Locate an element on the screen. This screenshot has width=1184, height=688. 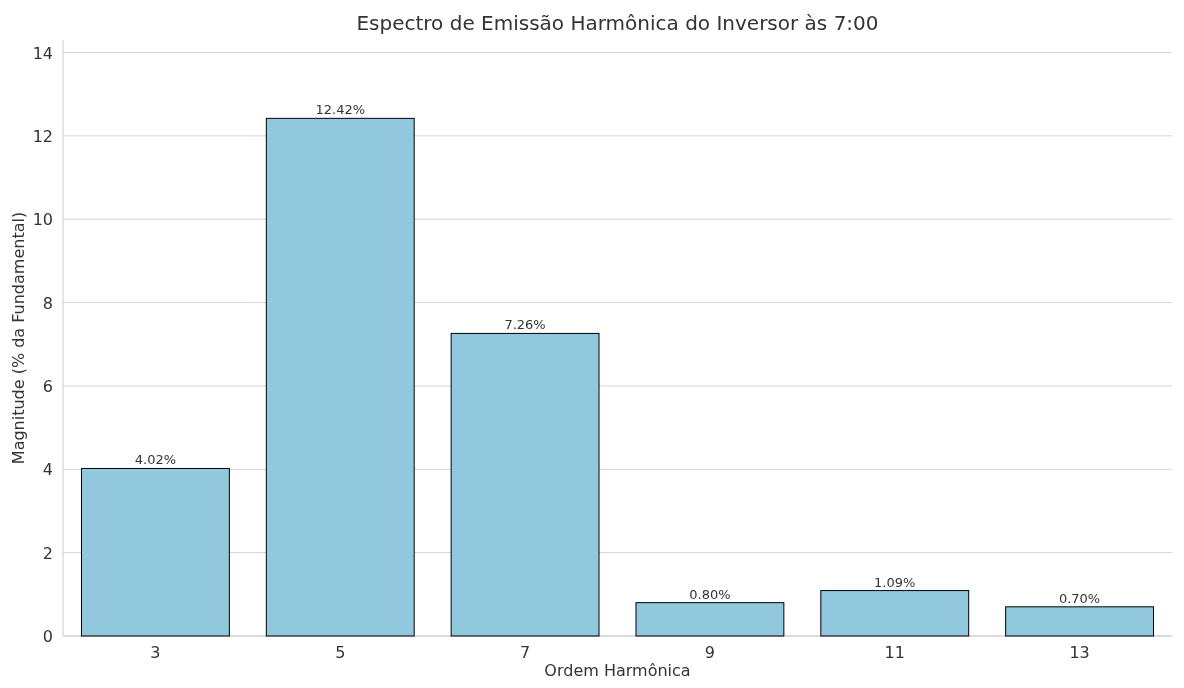
x-tick-label: 3 is located at coordinates (155, 652).